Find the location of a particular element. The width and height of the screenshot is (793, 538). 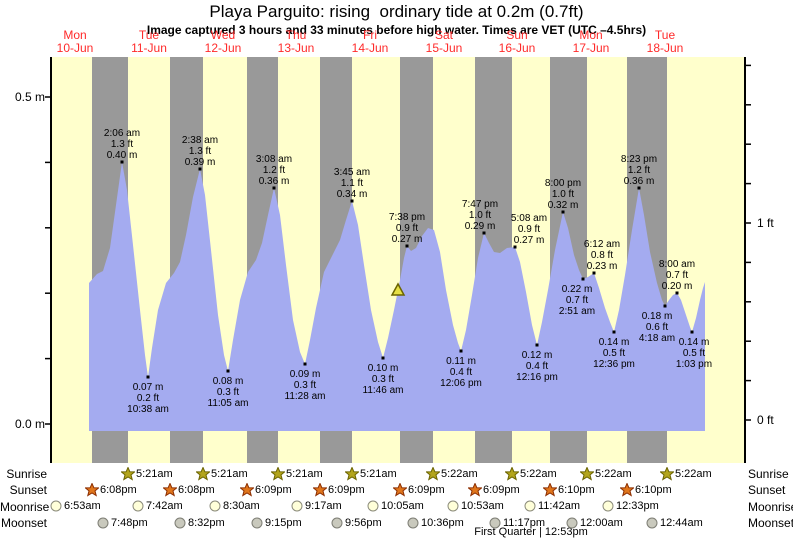

moonset-time: 7:48pm is located at coordinates (129, 523).